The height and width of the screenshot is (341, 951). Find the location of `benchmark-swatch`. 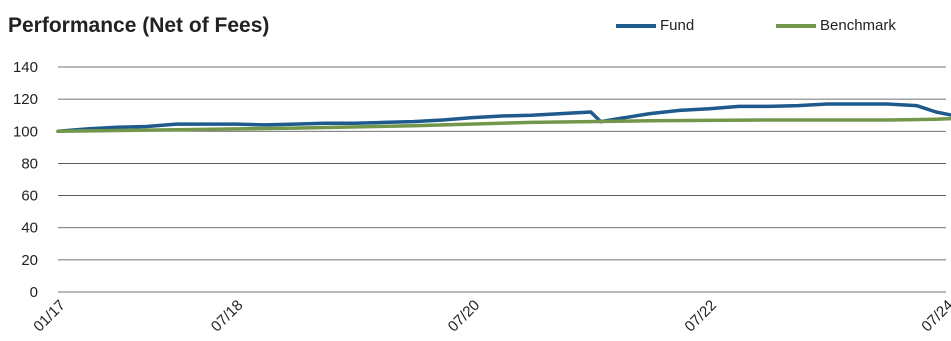

benchmark-swatch is located at coordinates (796, 26).